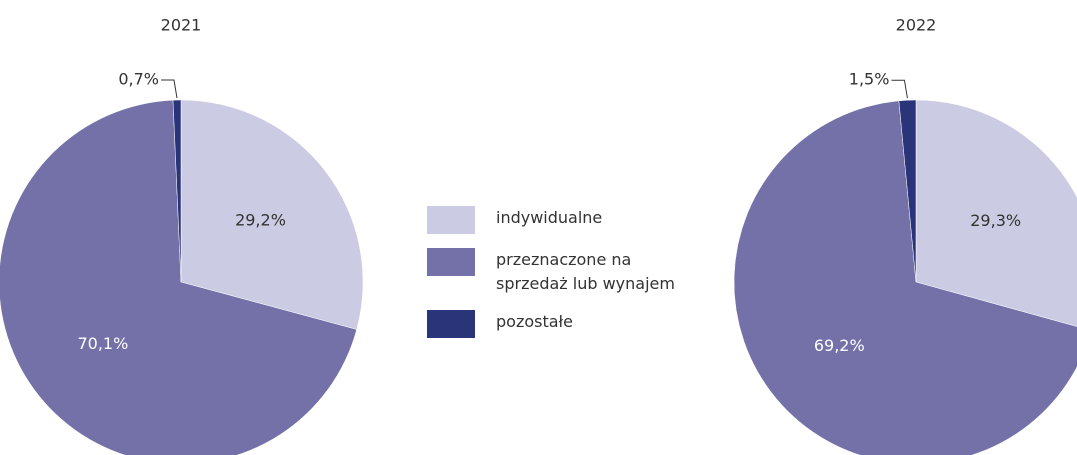 The width and height of the screenshot is (1077, 455). I want to click on legend-label: przeznaczone na sprzedaż lub wynajem, so click(585, 271).